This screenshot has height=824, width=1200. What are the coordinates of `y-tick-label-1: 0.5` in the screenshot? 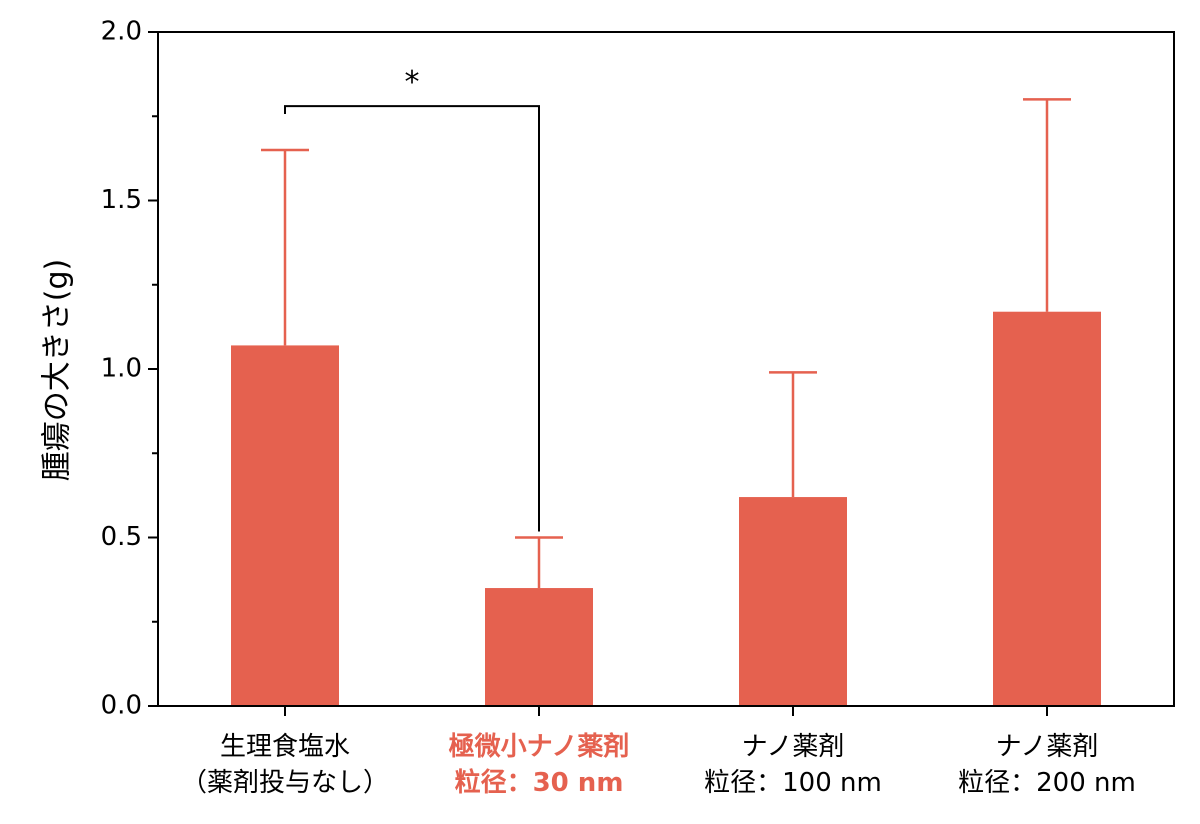 It's located at (121, 537).